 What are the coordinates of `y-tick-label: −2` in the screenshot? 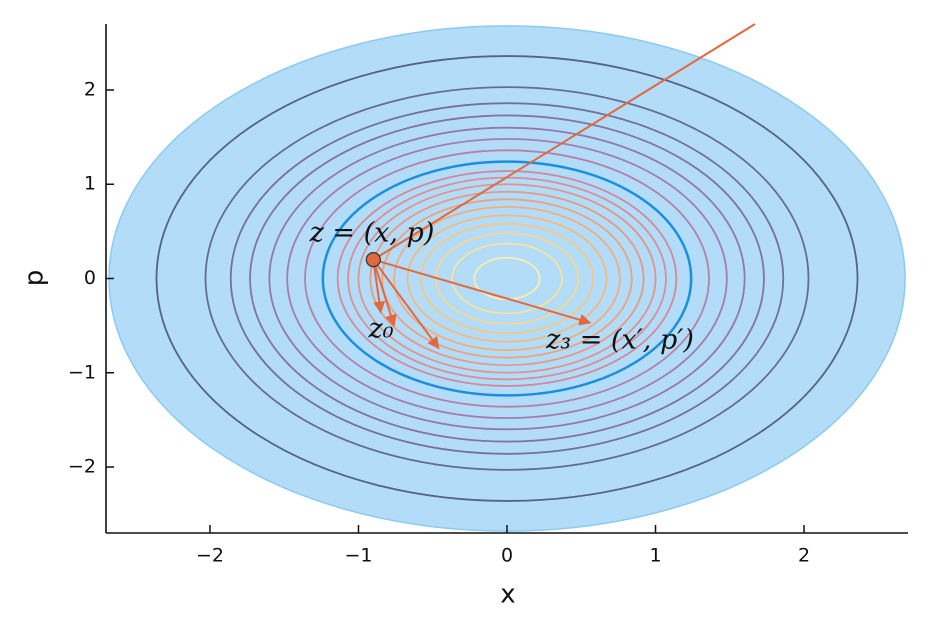 It's located at (82, 467).